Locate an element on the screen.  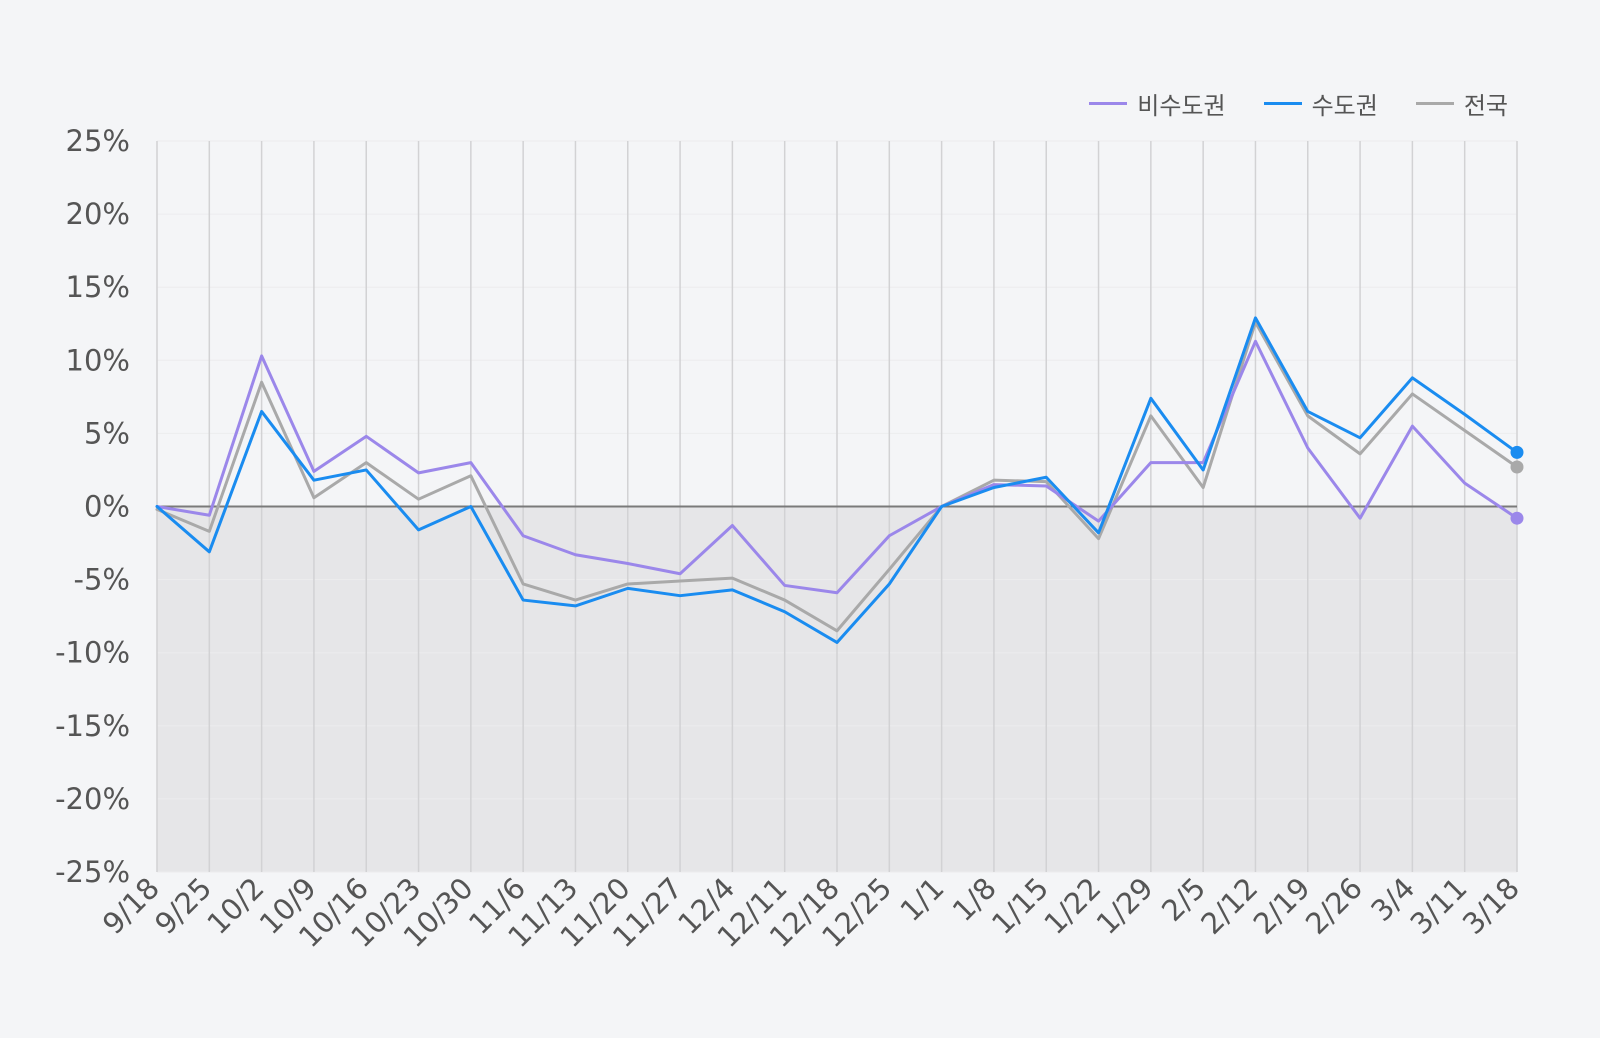
x-tick-label: 1/15 is located at coordinates (1020, 906).